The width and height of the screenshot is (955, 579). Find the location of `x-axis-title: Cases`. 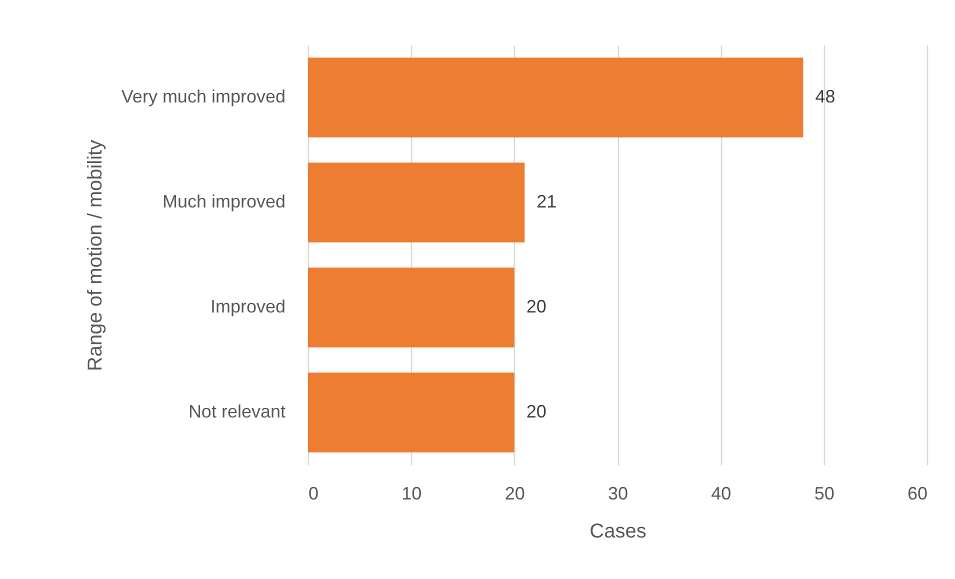

x-axis-title: Cases is located at coordinates (618, 531).